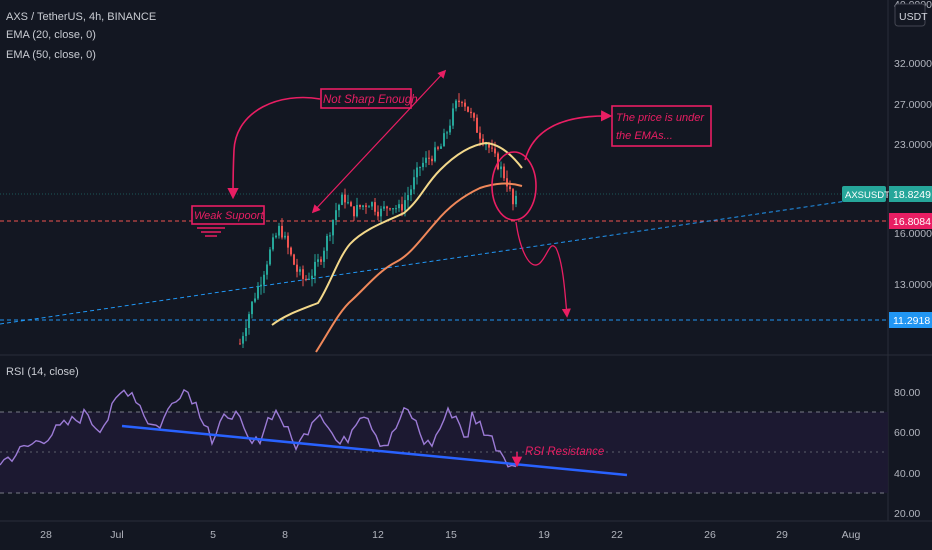 This screenshot has height=550, width=932. I want to click on not-sharp-arrow, so click(379, 141).